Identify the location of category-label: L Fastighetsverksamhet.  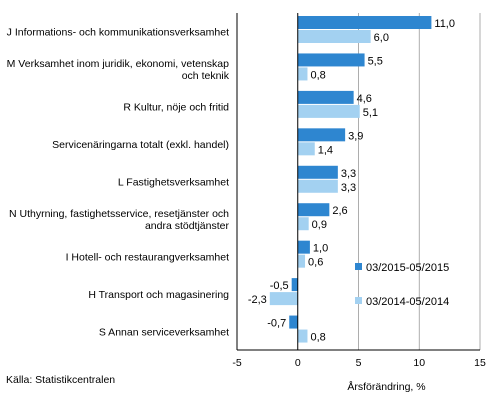
(173, 183).